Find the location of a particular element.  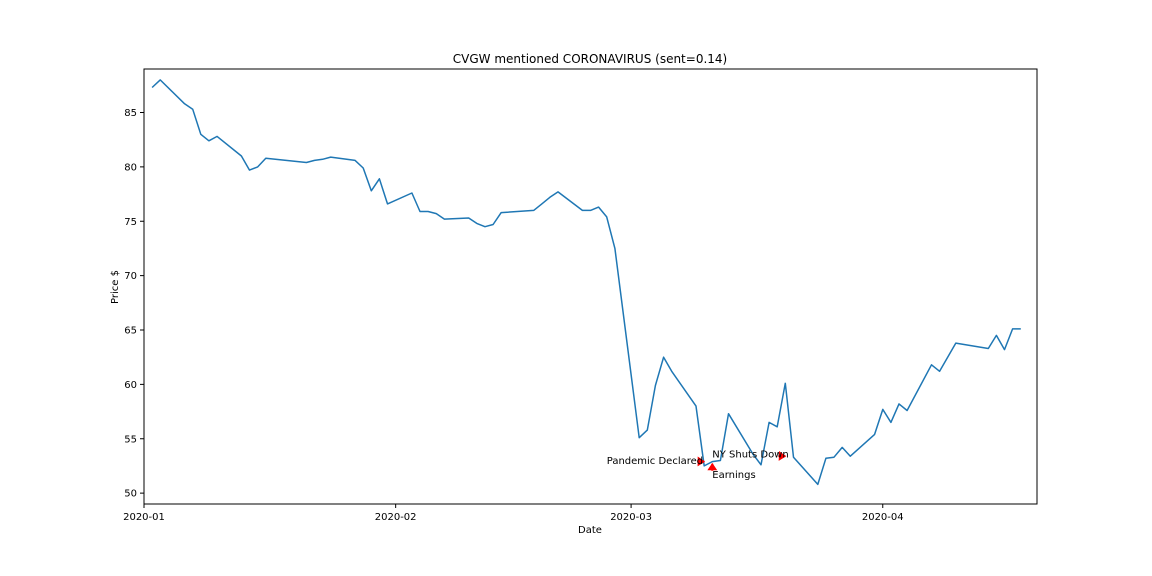

x-tick-label: 2020-02 is located at coordinates (396, 517).